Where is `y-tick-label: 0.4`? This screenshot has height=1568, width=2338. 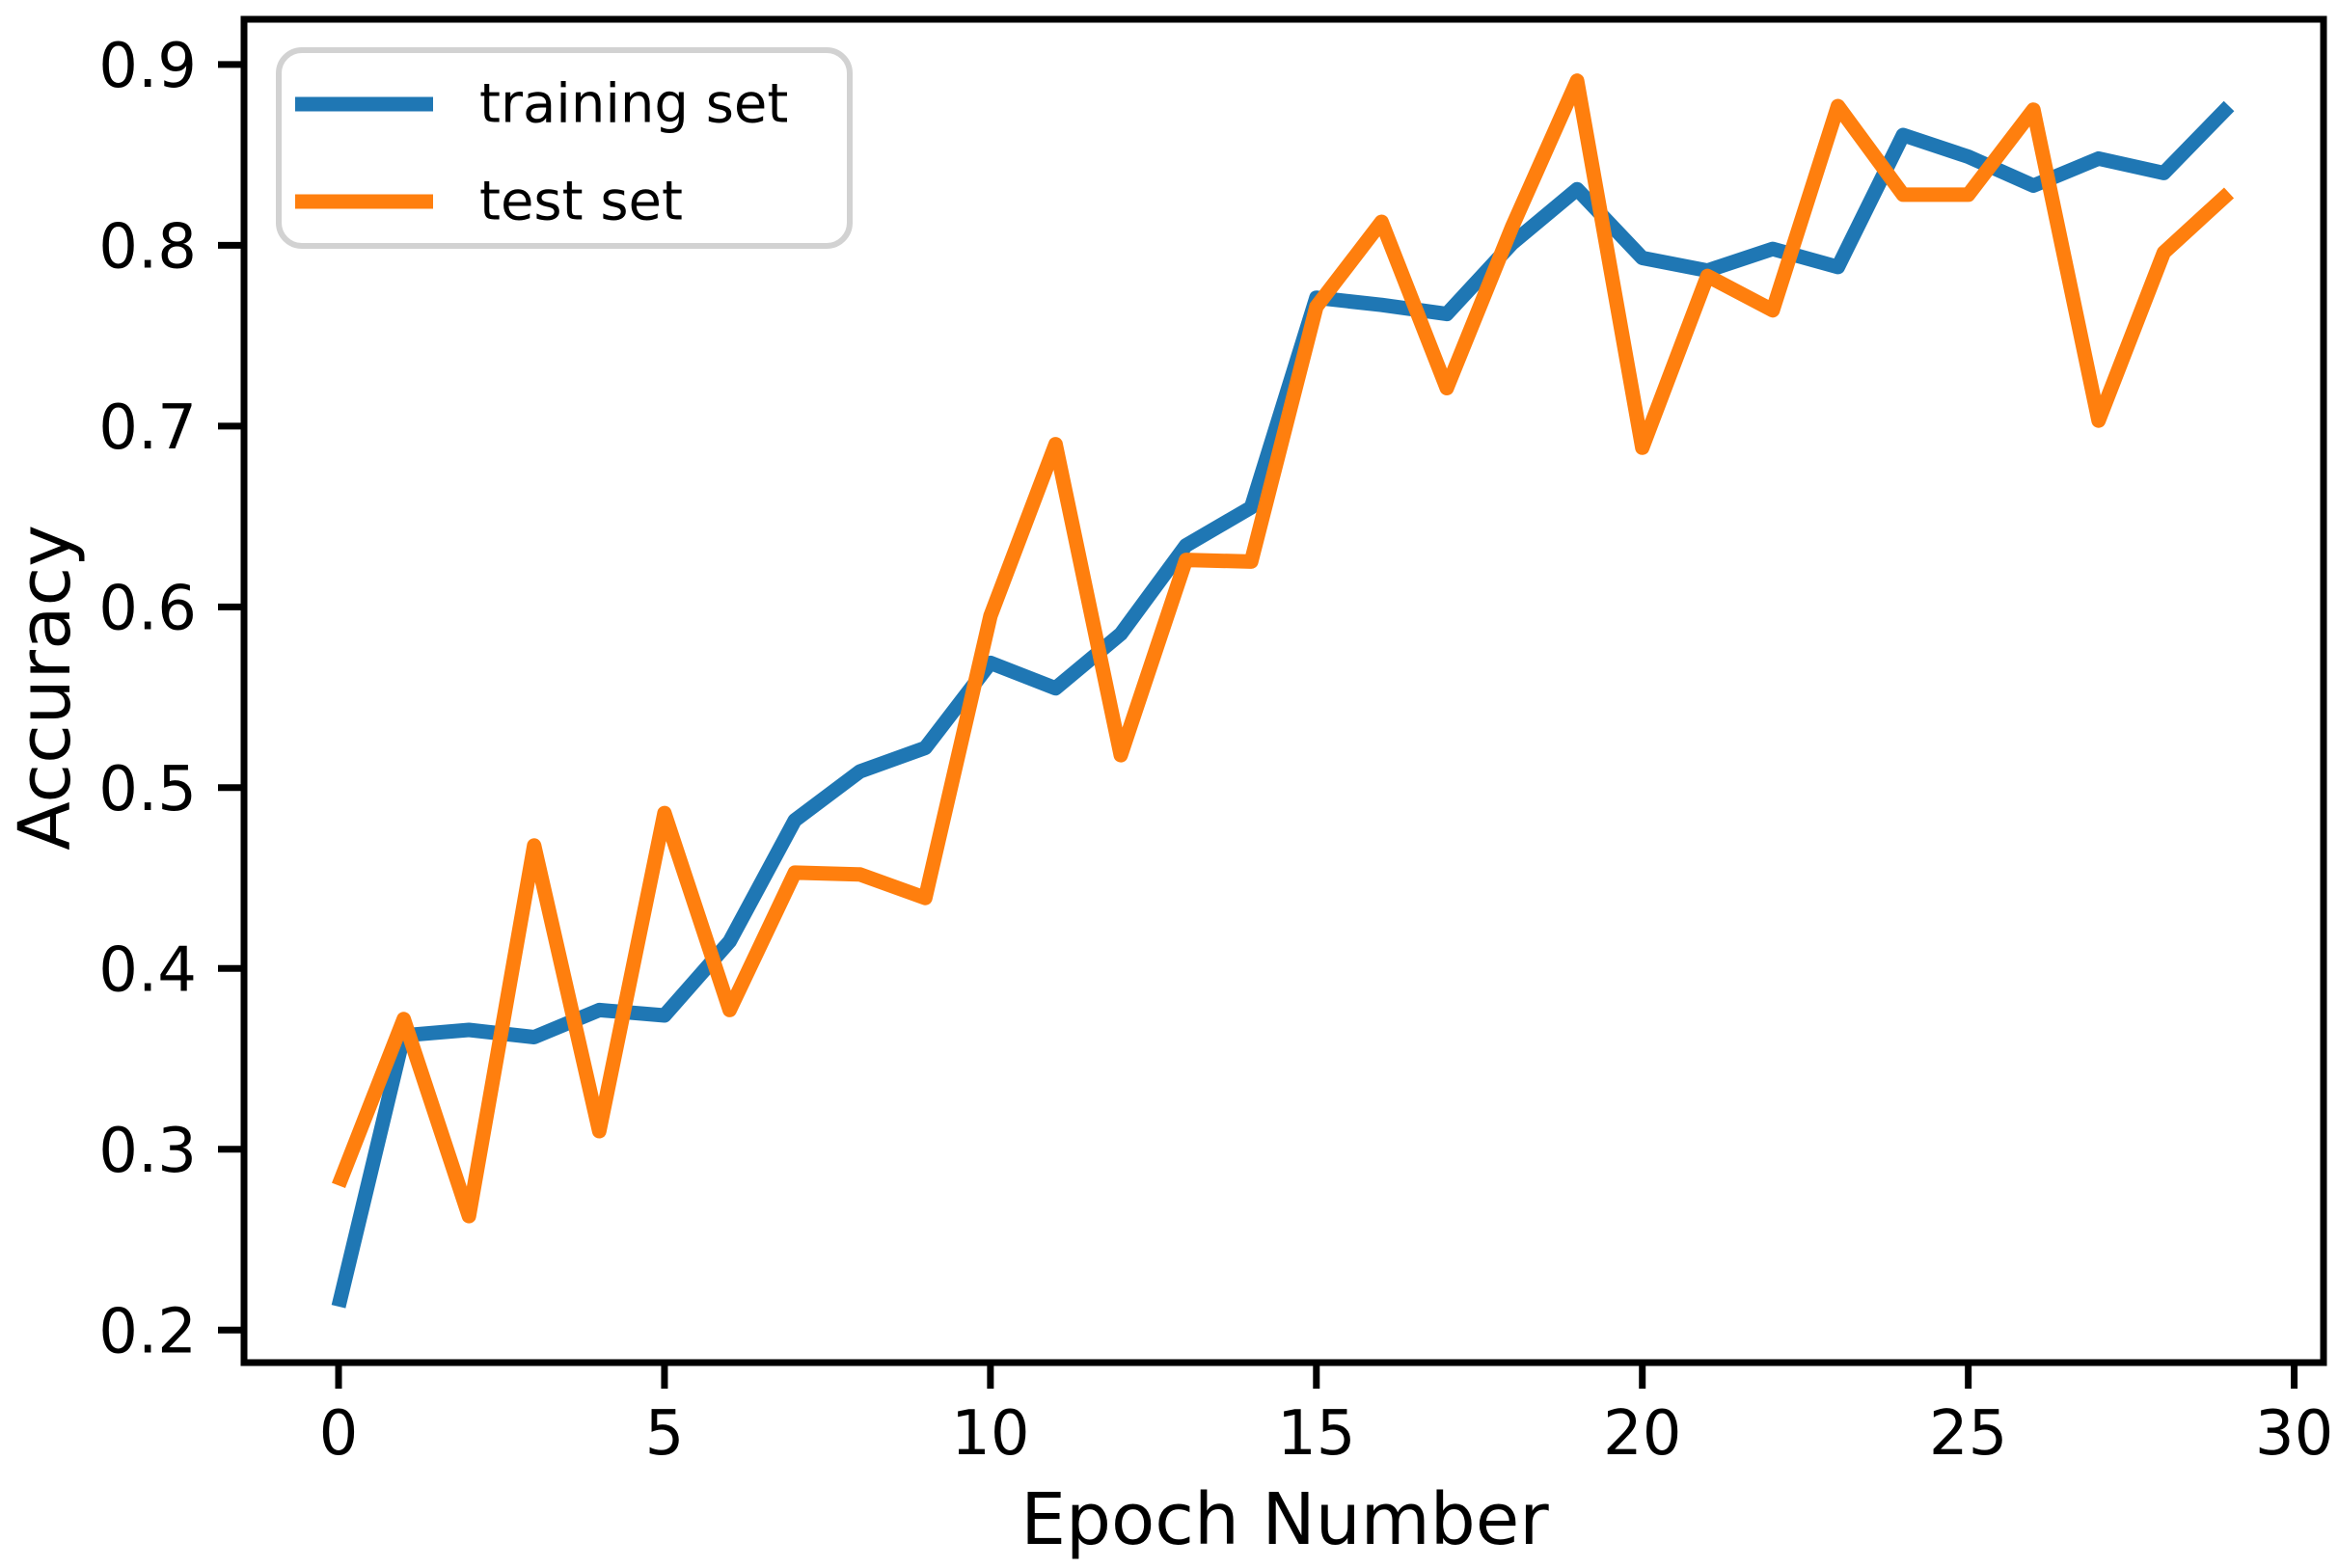
y-tick-label: 0.4 is located at coordinates (147, 970).